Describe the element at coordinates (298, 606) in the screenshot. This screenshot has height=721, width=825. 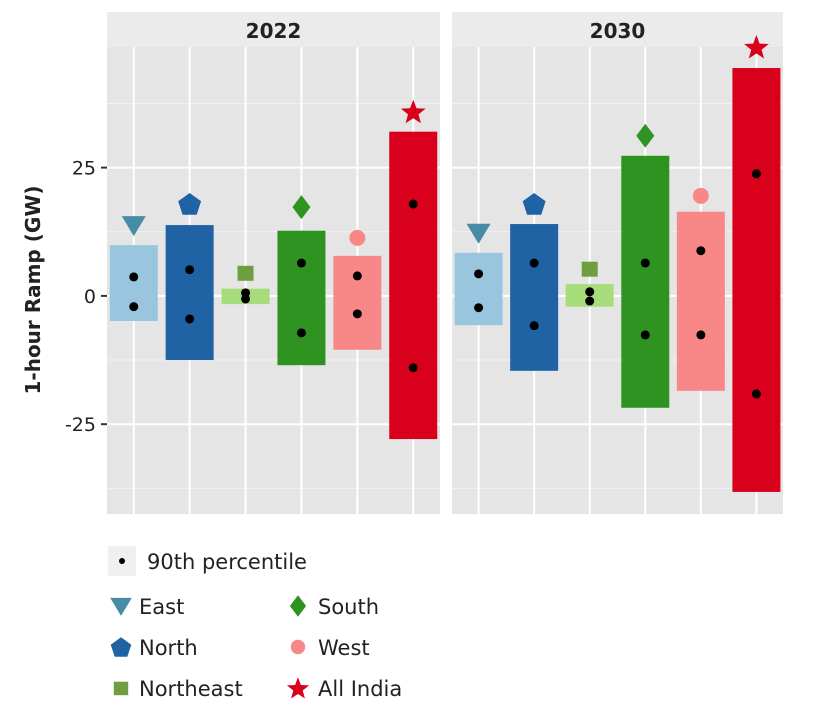
I see `legend-south-icon` at that location.